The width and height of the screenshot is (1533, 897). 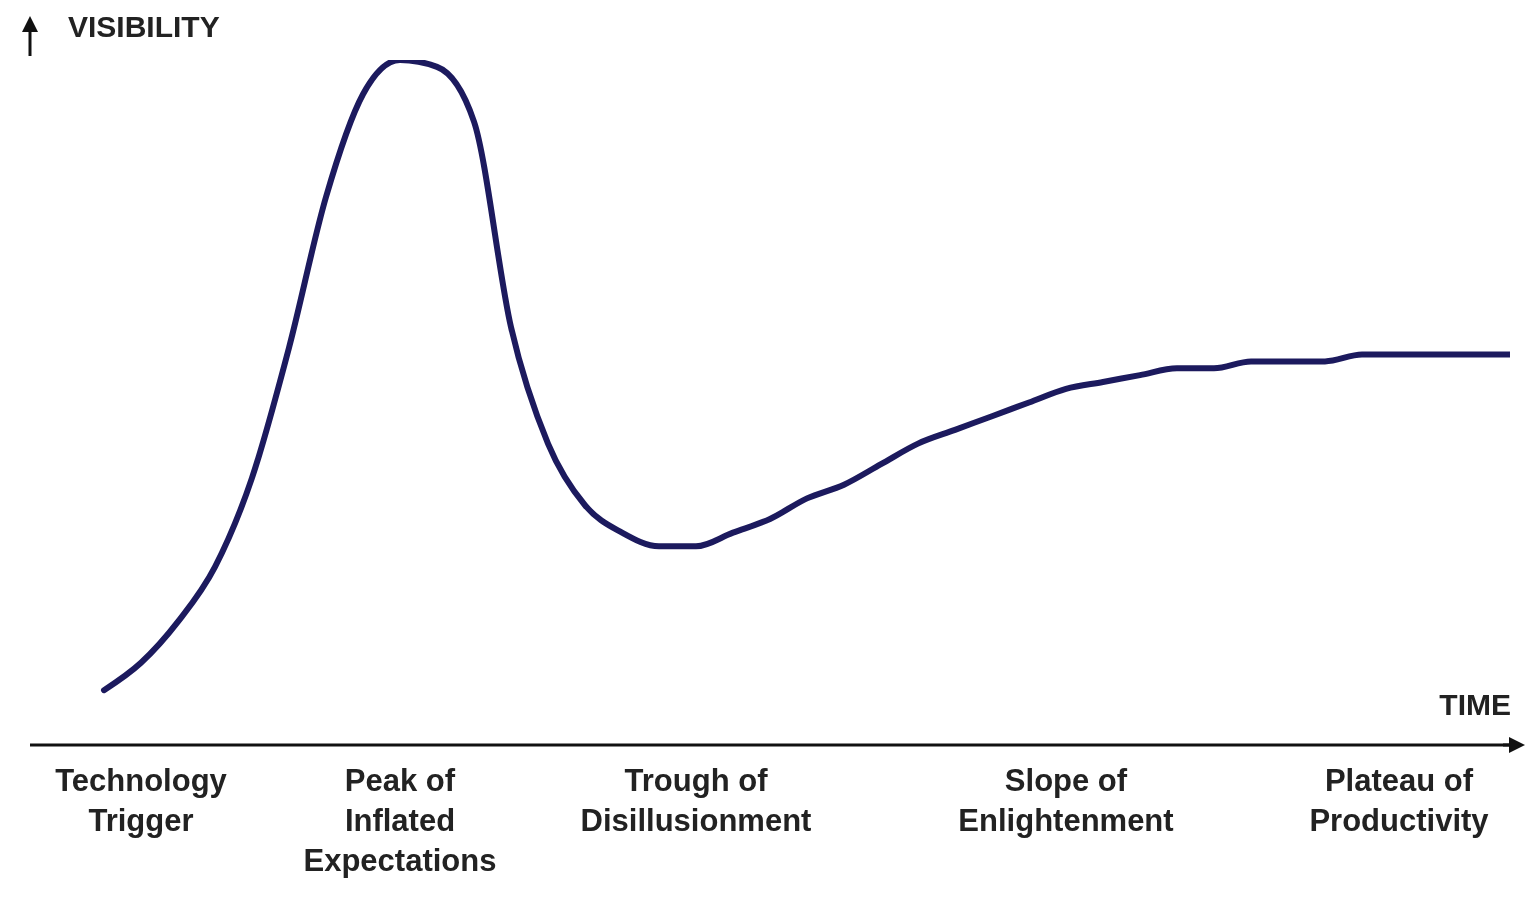 What do you see at coordinates (696, 800) in the screenshot?
I see `x-tick-label: Trough of Disillusionment` at bounding box center [696, 800].